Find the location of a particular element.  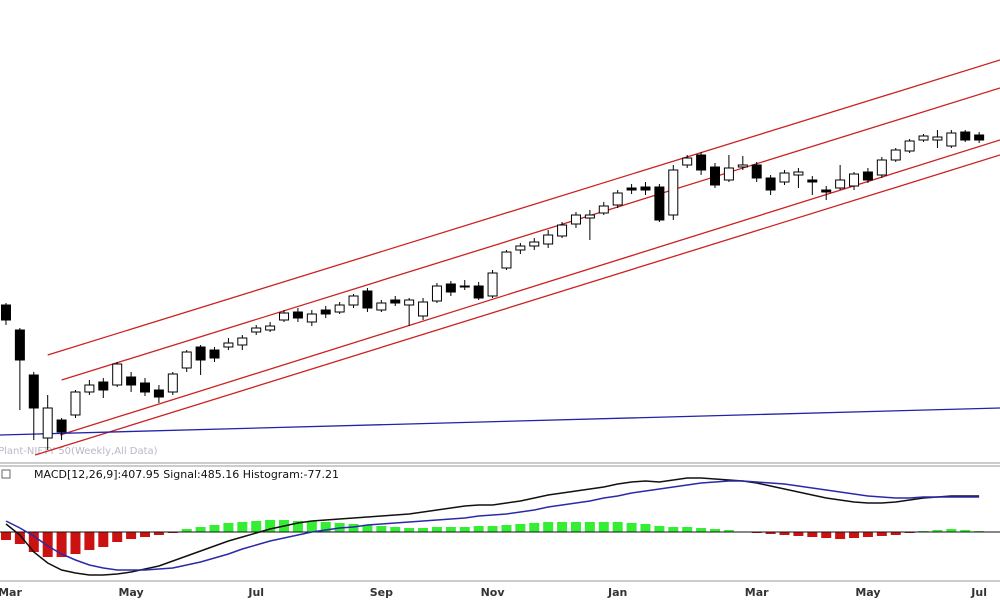

x-tick-label: Nov is located at coordinates (493, 592).